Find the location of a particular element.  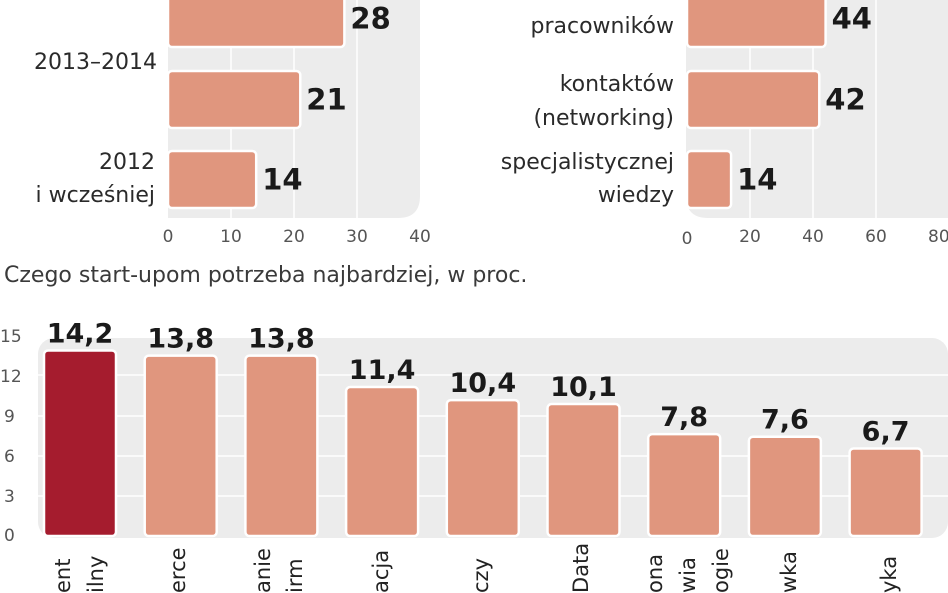

left-value-label-1: 21 is located at coordinates (326, 100).